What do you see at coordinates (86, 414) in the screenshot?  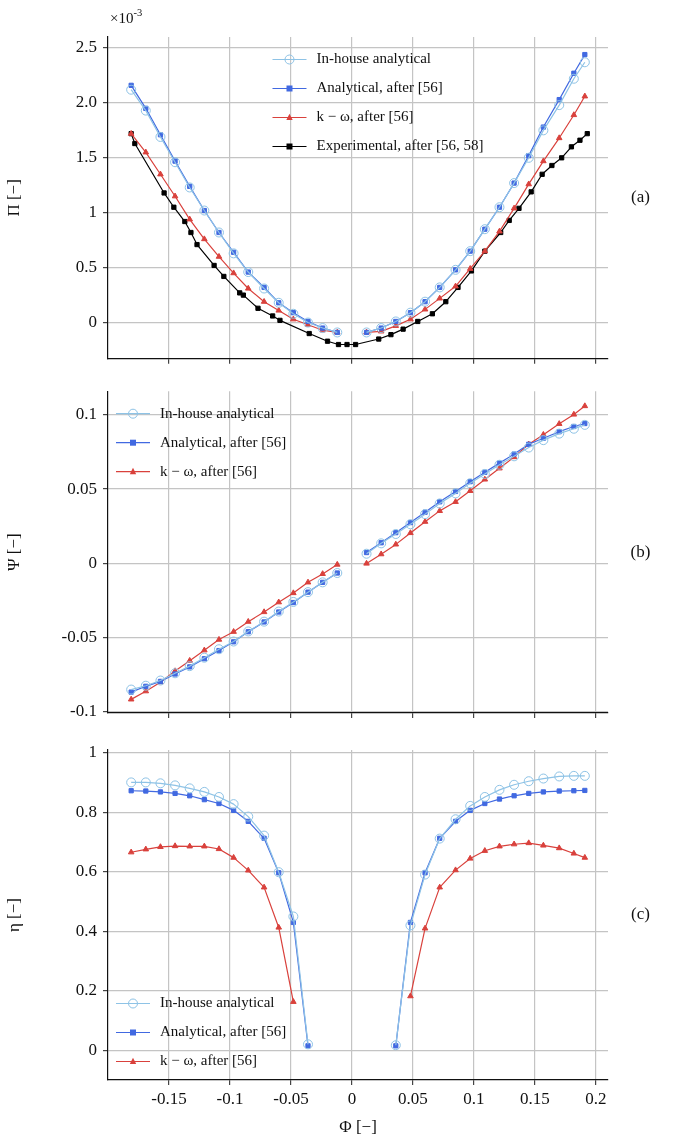 I see `y-tick-label: 0.1` at bounding box center [86, 414].